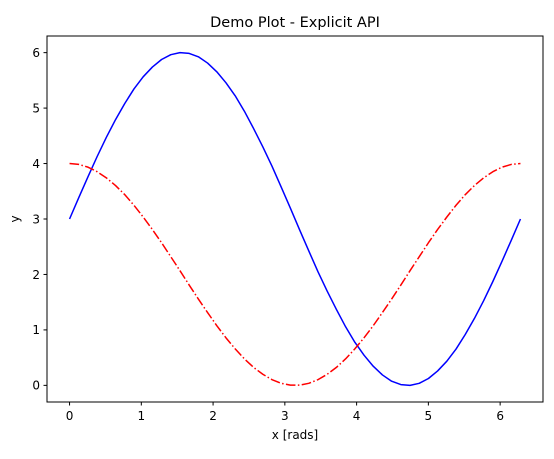 This screenshot has width=554, height=459. Describe the element at coordinates (36, 386) in the screenshot. I see `y-tick-label: 0` at that location.